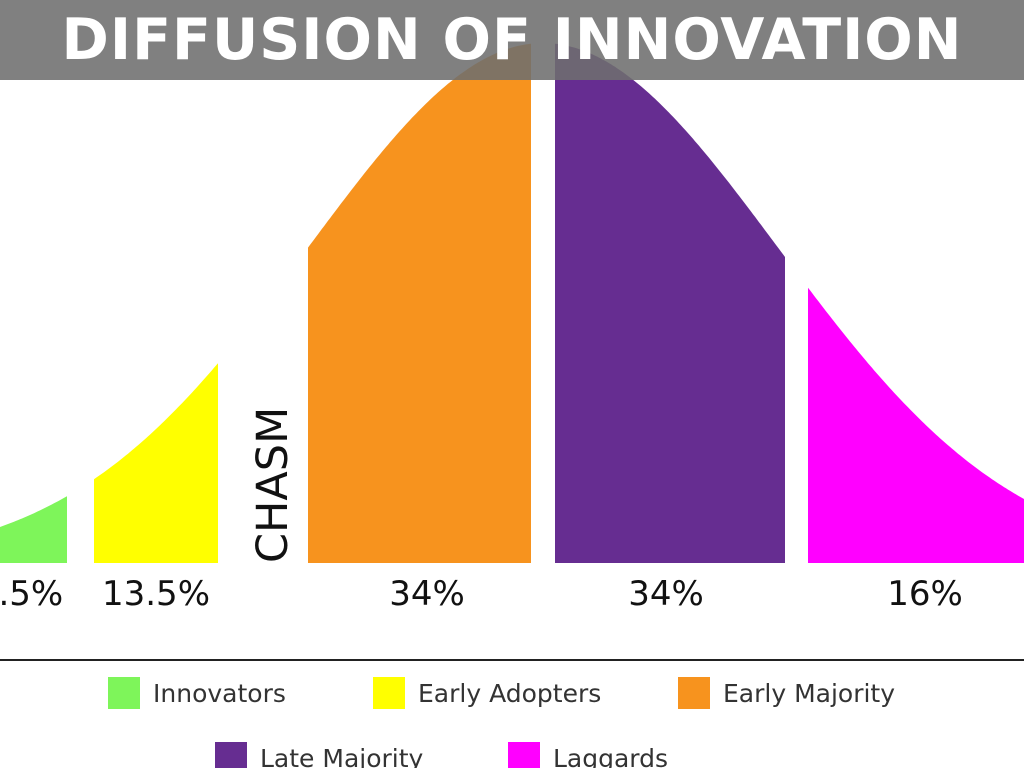 This screenshot has height=768, width=1024. Describe the element at coordinates (31, 594) in the screenshot. I see `value-label-innovators: 2.5%` at that location.